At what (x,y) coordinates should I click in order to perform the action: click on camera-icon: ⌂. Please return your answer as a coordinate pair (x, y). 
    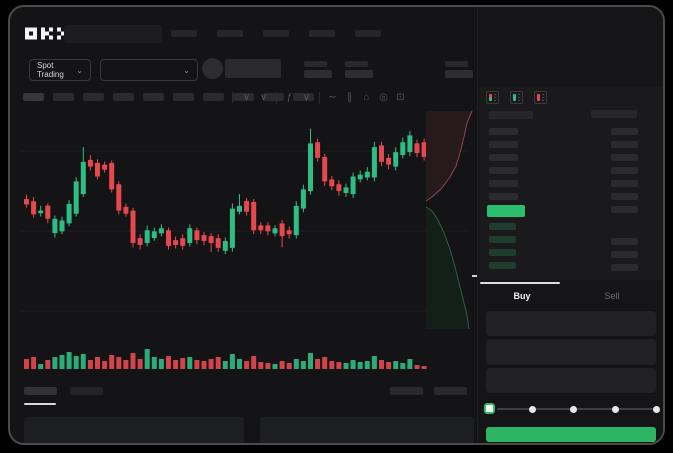
    Looking at the image, I should click on (366, 97).